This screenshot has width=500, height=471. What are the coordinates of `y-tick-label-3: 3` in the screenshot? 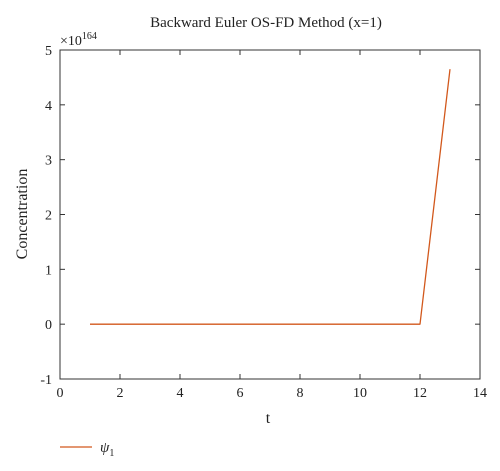 It's located at (48, 161).